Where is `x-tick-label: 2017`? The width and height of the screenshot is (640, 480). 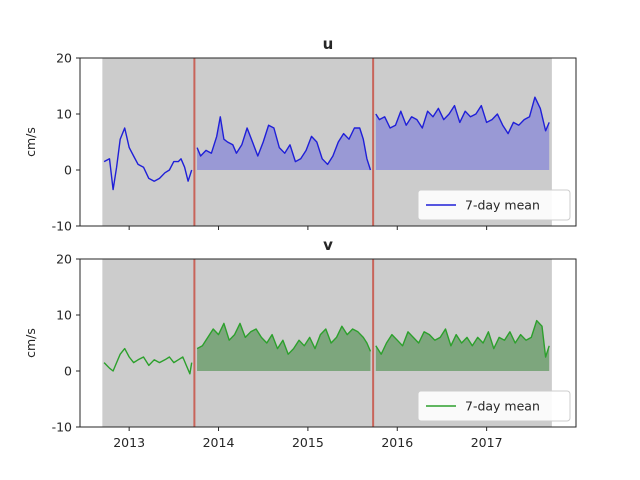 x-tick-label: 2017 is located at coordinates (487, 442).